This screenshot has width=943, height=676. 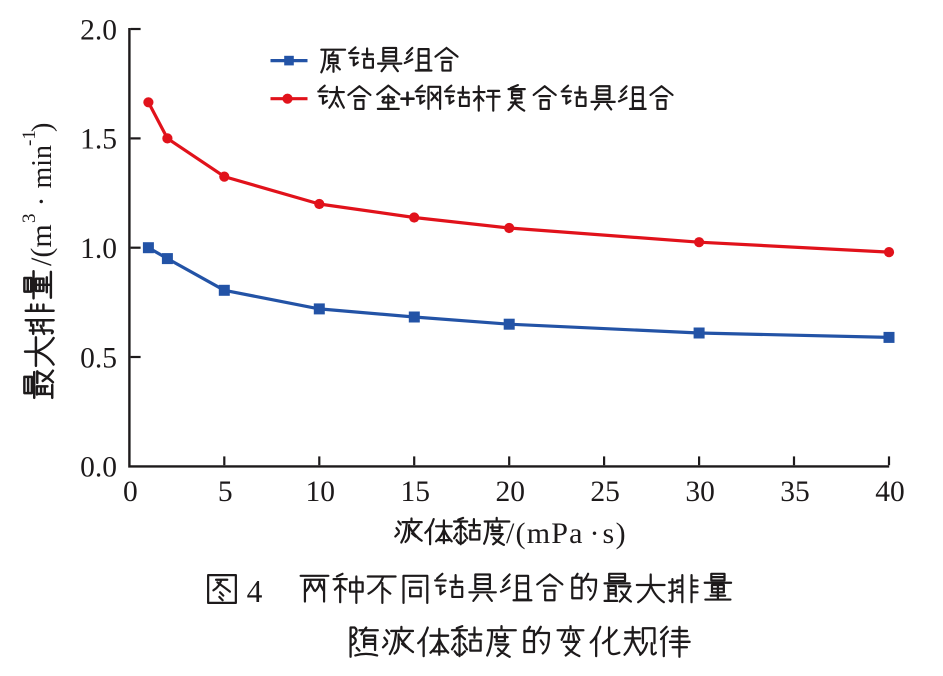 What do you see at coordinates (321, 492) in the screenshot?
I see `svg-text: 10` at bounding box center [321, 492].